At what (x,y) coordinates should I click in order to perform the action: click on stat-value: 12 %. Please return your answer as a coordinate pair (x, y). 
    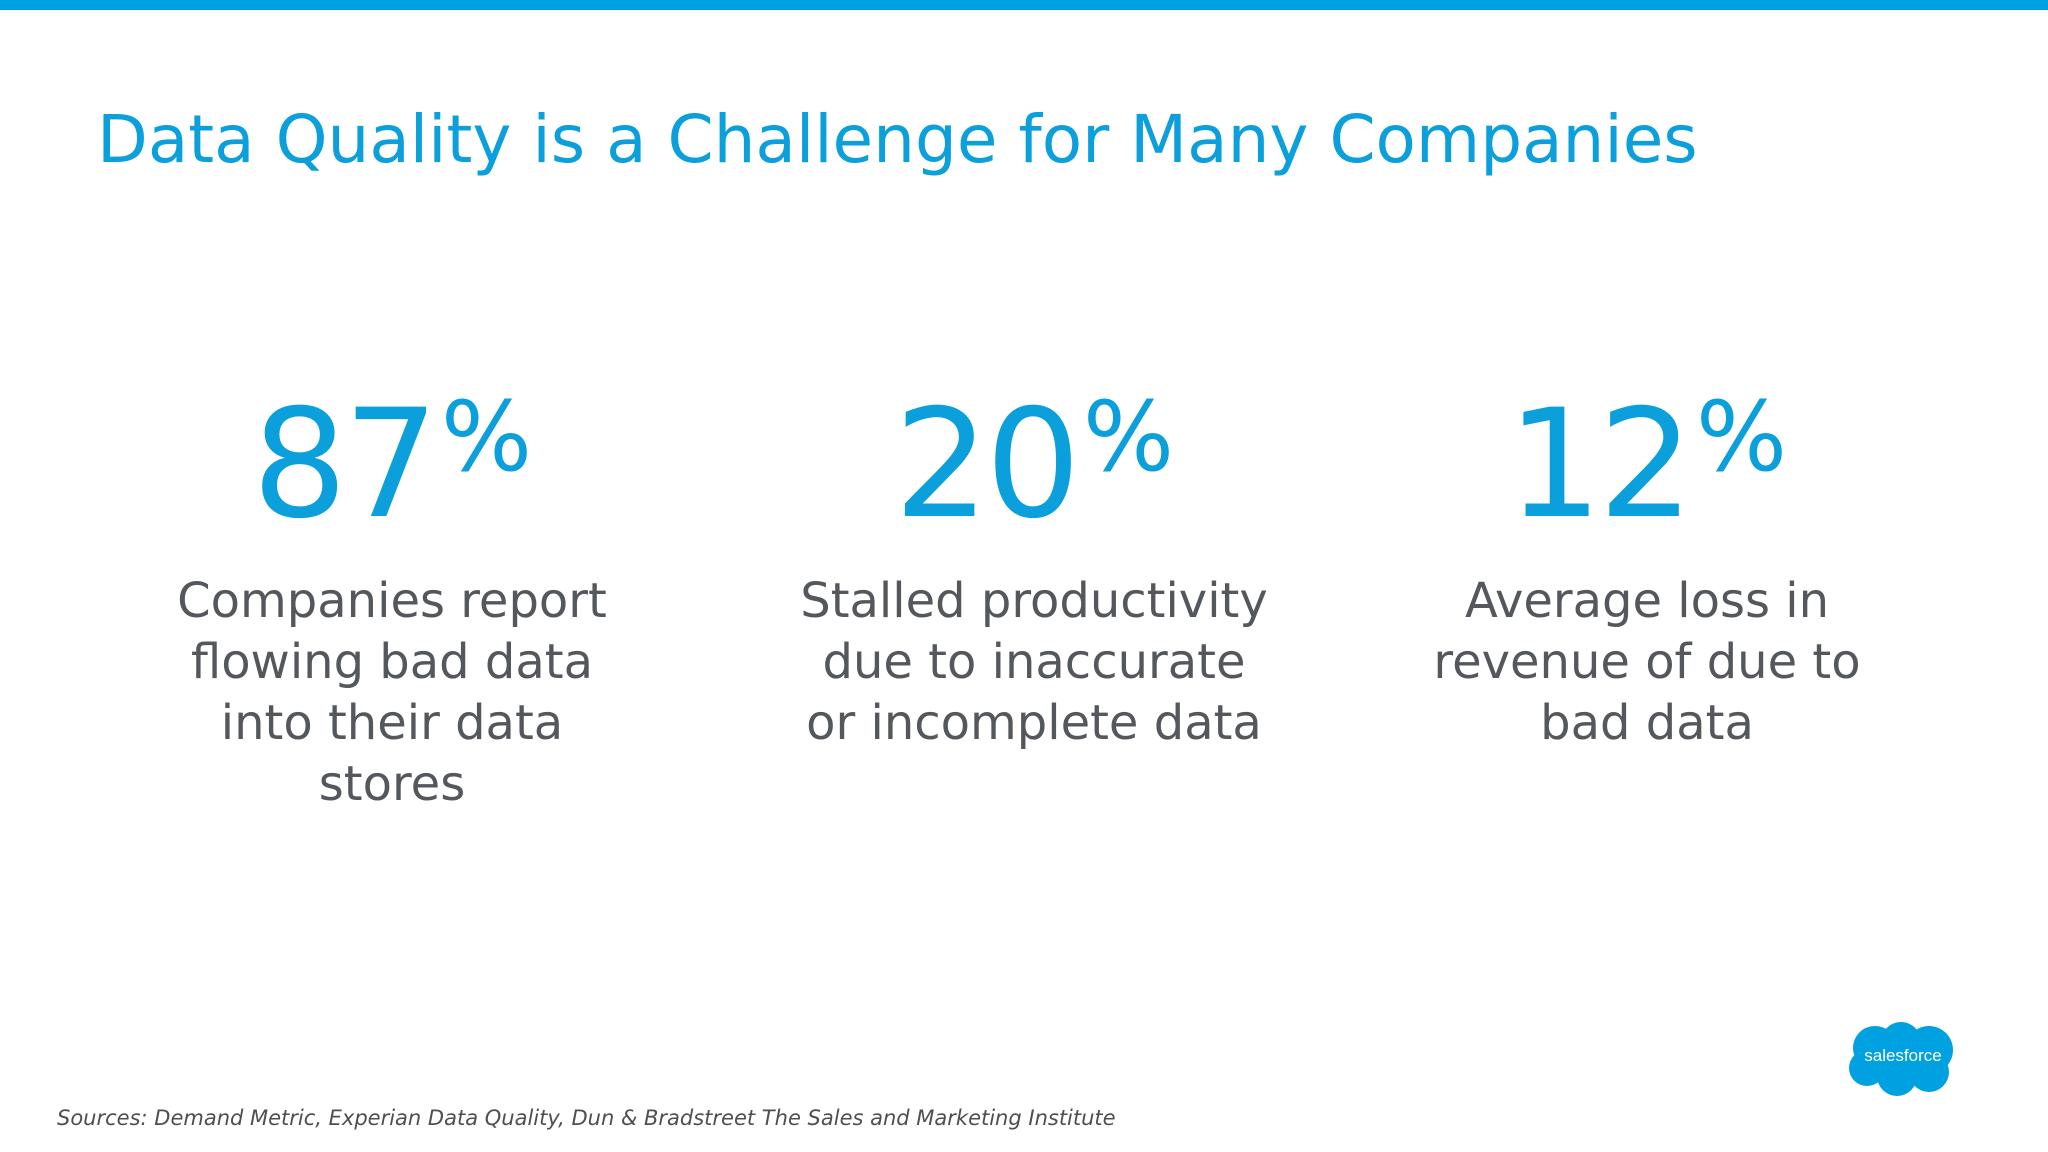
    Looking at the image, I should click on (1647, 465).